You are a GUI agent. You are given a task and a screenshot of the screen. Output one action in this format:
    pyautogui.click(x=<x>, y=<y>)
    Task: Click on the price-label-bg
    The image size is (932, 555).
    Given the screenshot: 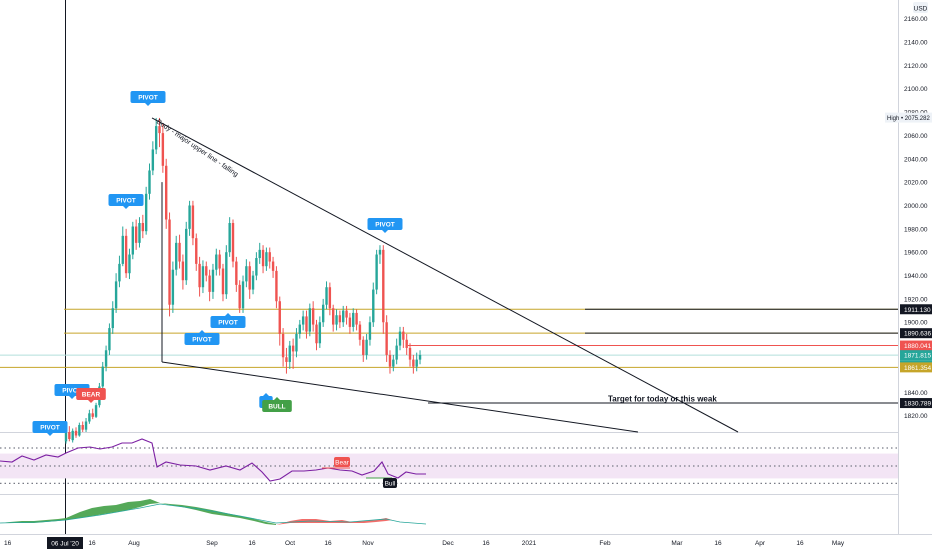 What is the action you would take?
    pyautogui.click(x=916, y=345)
    